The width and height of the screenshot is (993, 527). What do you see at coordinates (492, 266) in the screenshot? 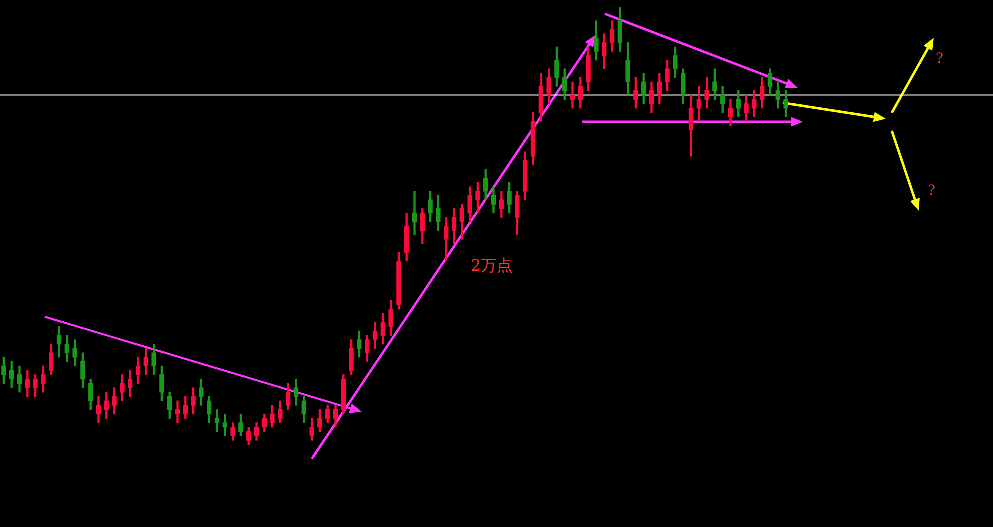
I see `annotation: 2万点` at bounding box center [492, 266].